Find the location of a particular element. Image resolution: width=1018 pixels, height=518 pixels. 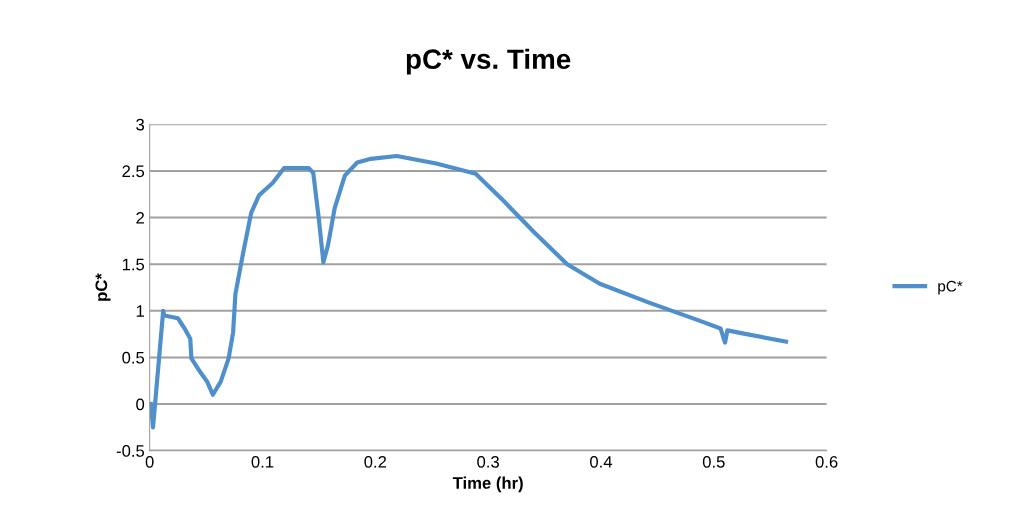

x-tick-label: 0.1 is located at coordinates (262, 461).